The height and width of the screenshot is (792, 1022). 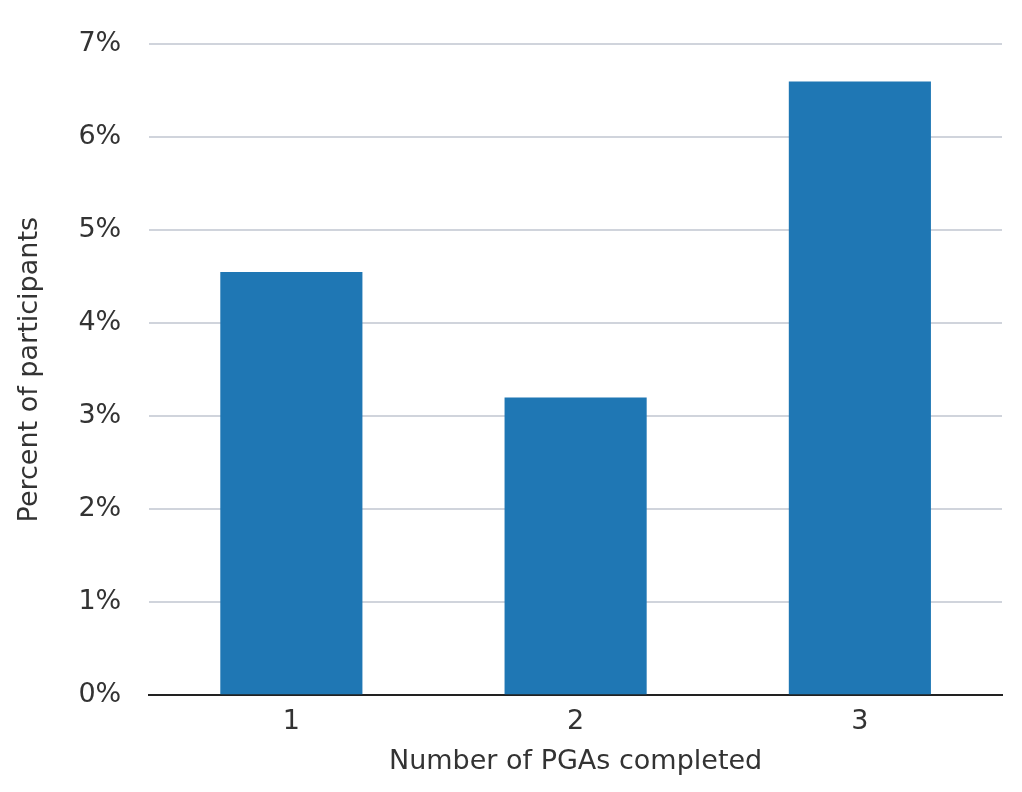 What do you see at coordinates (28, 369) in the screenshot?
I see `y-axis-title: Percent of participants` at bounding box center [28, 369].